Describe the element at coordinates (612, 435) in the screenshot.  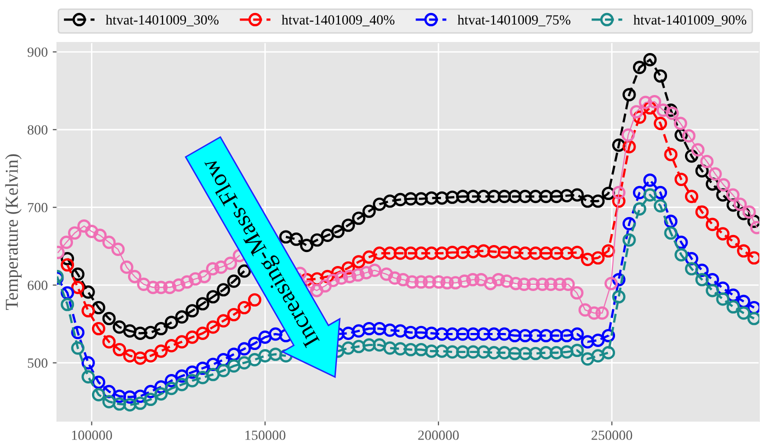
I see `x-tick-label: 250000` at that location.